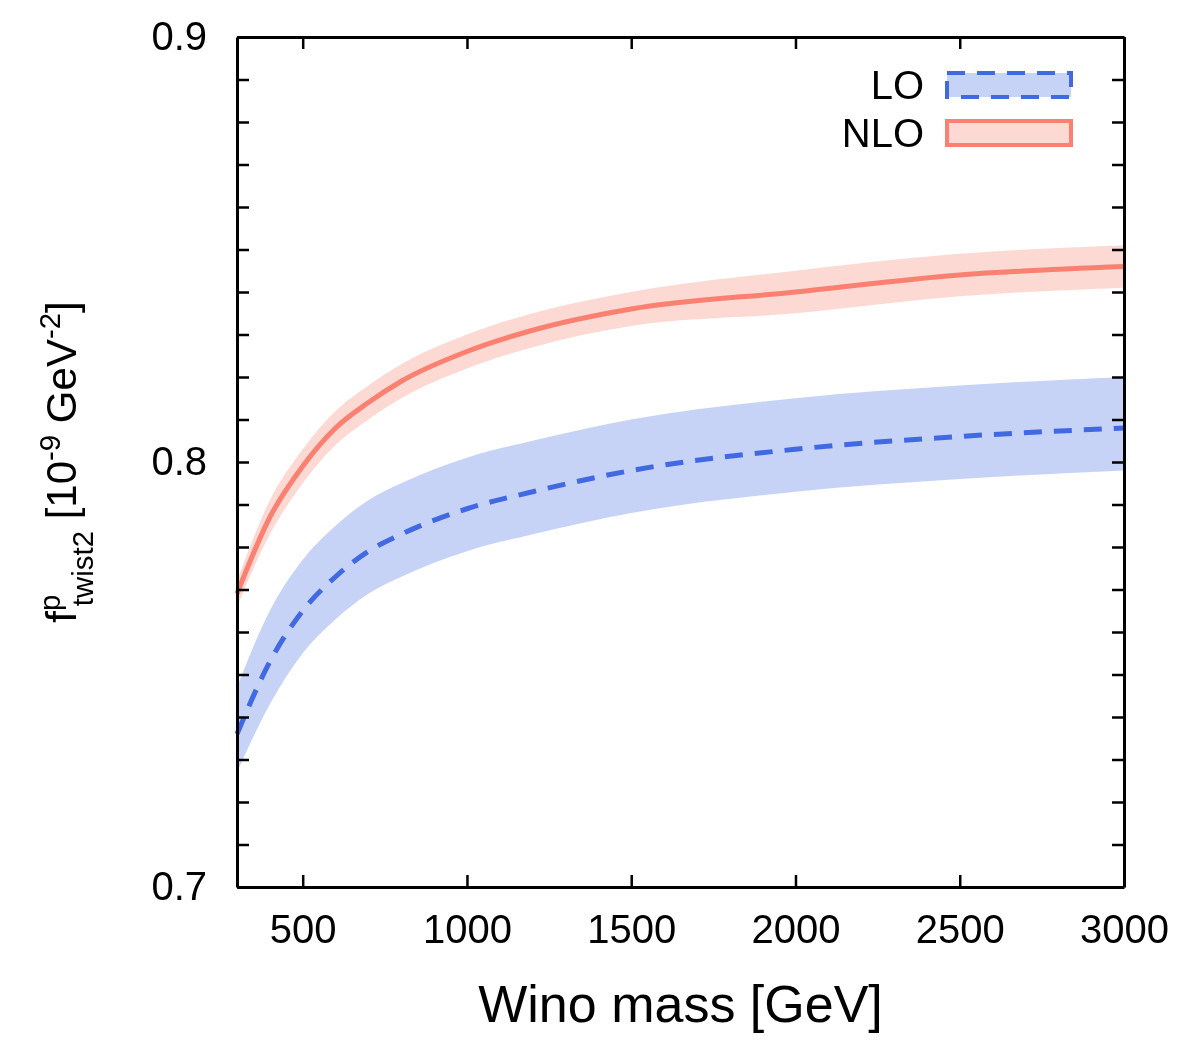 The image size is (1192, 1041). Describe the element at coordinates (632, 929) in the screenshot. I see `x-tick-label: 1500` at that location.